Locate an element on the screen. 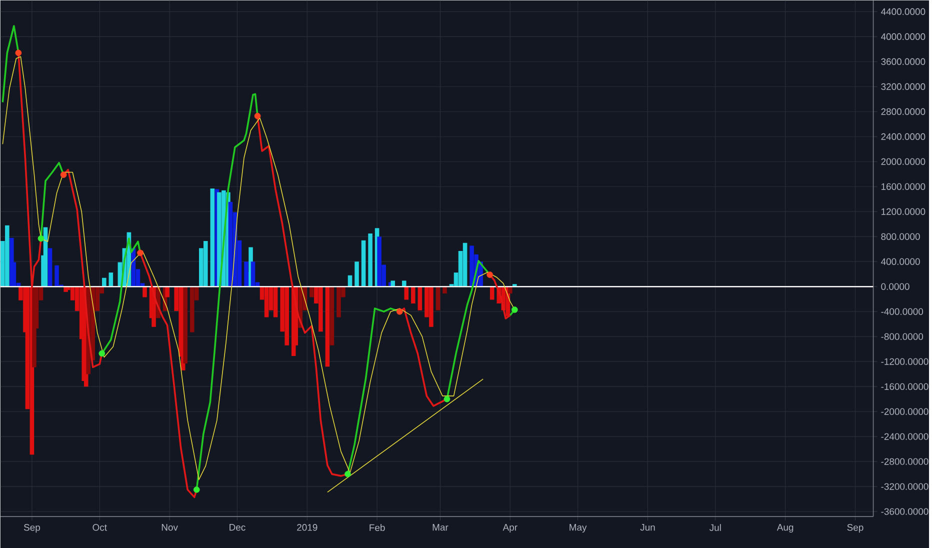 The width and height of the screenshot is (932, 548). x-tick-label: Jun is located at coordinates (647, 527).